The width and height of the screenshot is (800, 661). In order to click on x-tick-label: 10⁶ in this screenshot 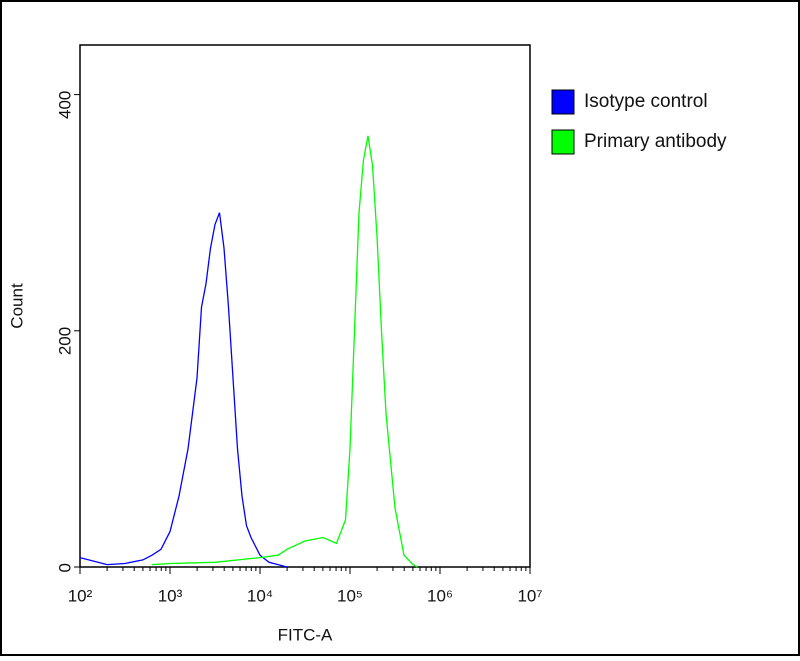, I will do `click(440, 595)`.